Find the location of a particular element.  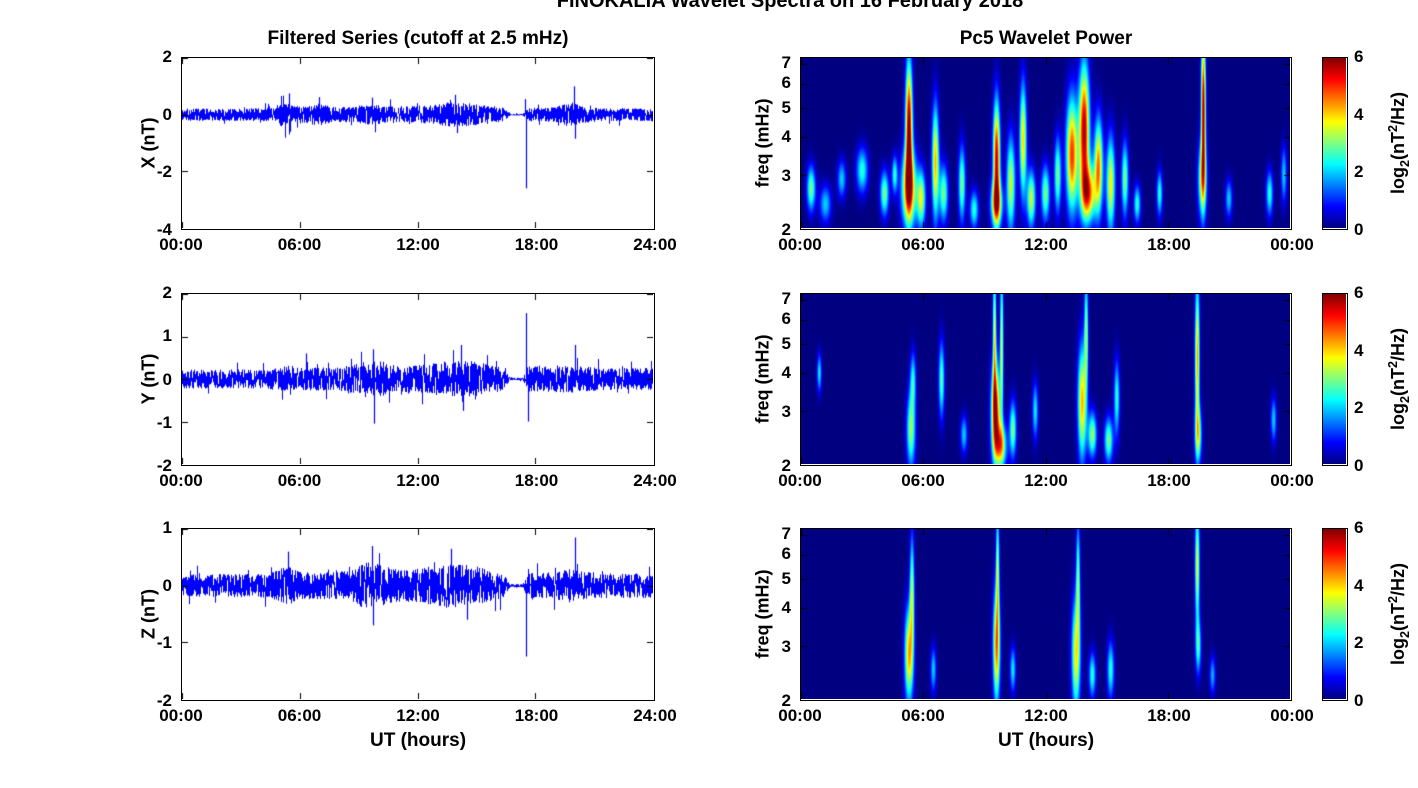

filtered-x-canvas is located at coordinates (417, 143).